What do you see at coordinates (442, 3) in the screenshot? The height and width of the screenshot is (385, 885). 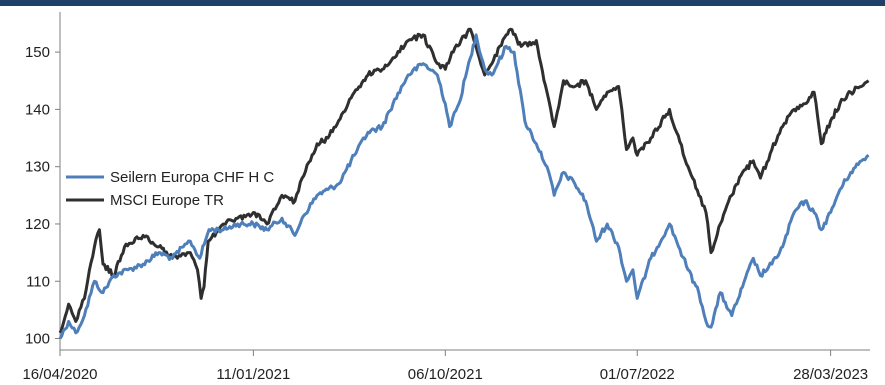 I see `header-bar` at bounding box center [442, 3].